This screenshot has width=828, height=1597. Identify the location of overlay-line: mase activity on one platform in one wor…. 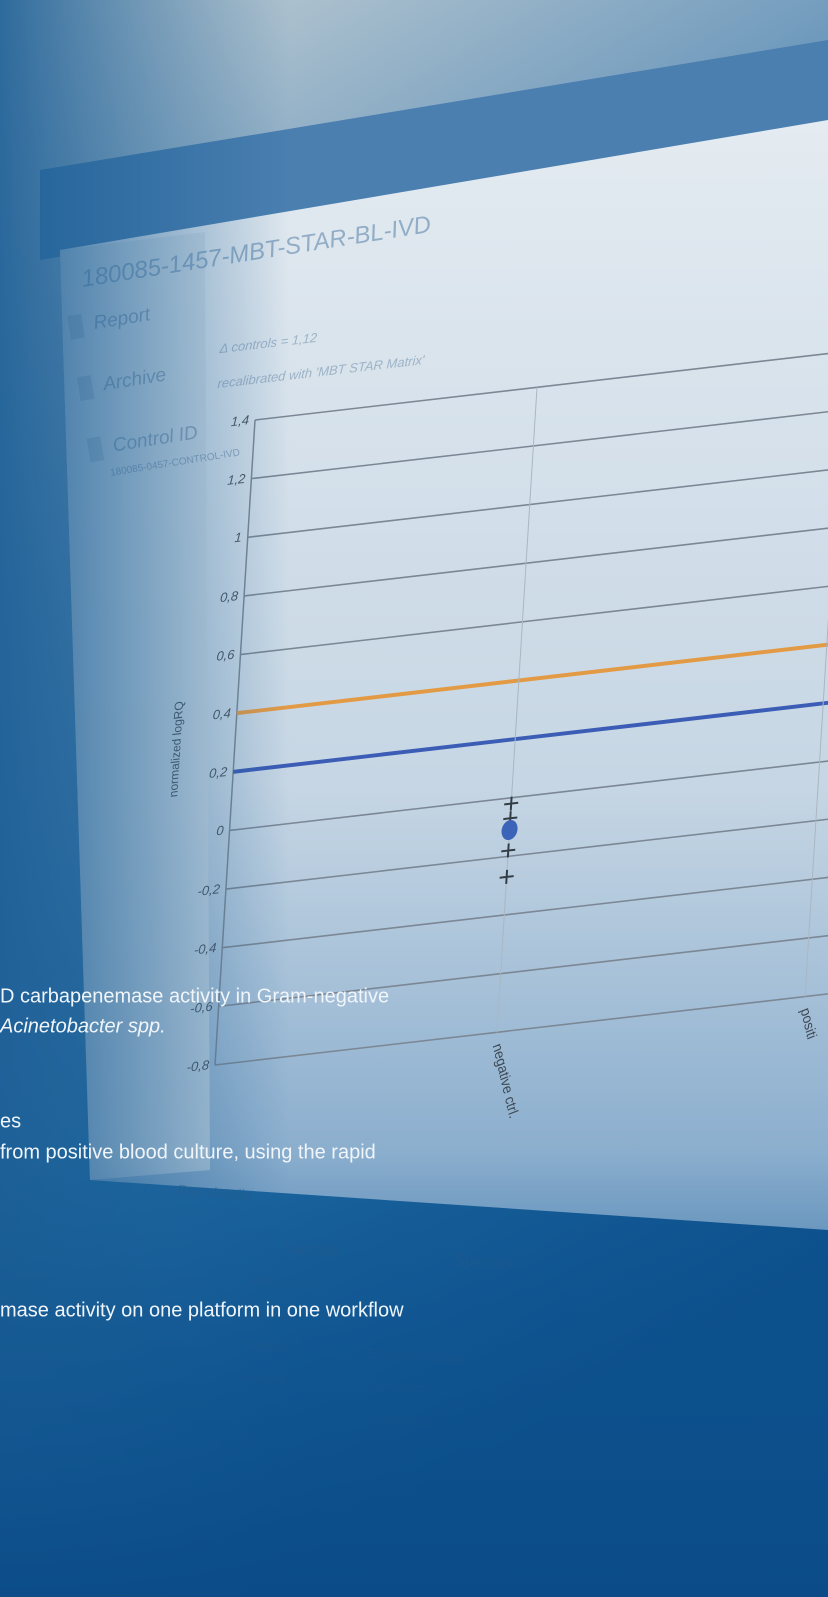
(202, 1310).